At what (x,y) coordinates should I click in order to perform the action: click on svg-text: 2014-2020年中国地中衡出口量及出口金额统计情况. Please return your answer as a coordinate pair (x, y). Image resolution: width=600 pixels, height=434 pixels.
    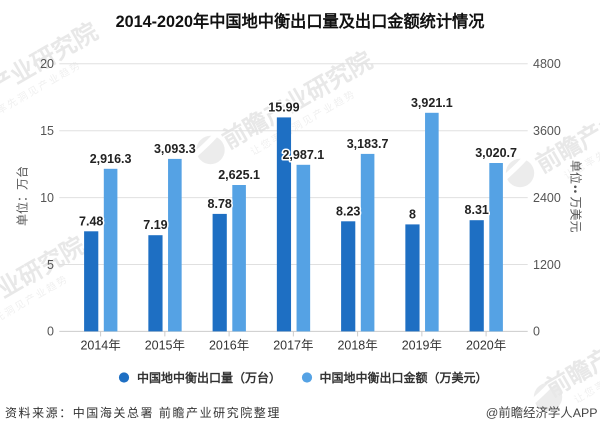
    Looking at the image, I should click on (300, 21).